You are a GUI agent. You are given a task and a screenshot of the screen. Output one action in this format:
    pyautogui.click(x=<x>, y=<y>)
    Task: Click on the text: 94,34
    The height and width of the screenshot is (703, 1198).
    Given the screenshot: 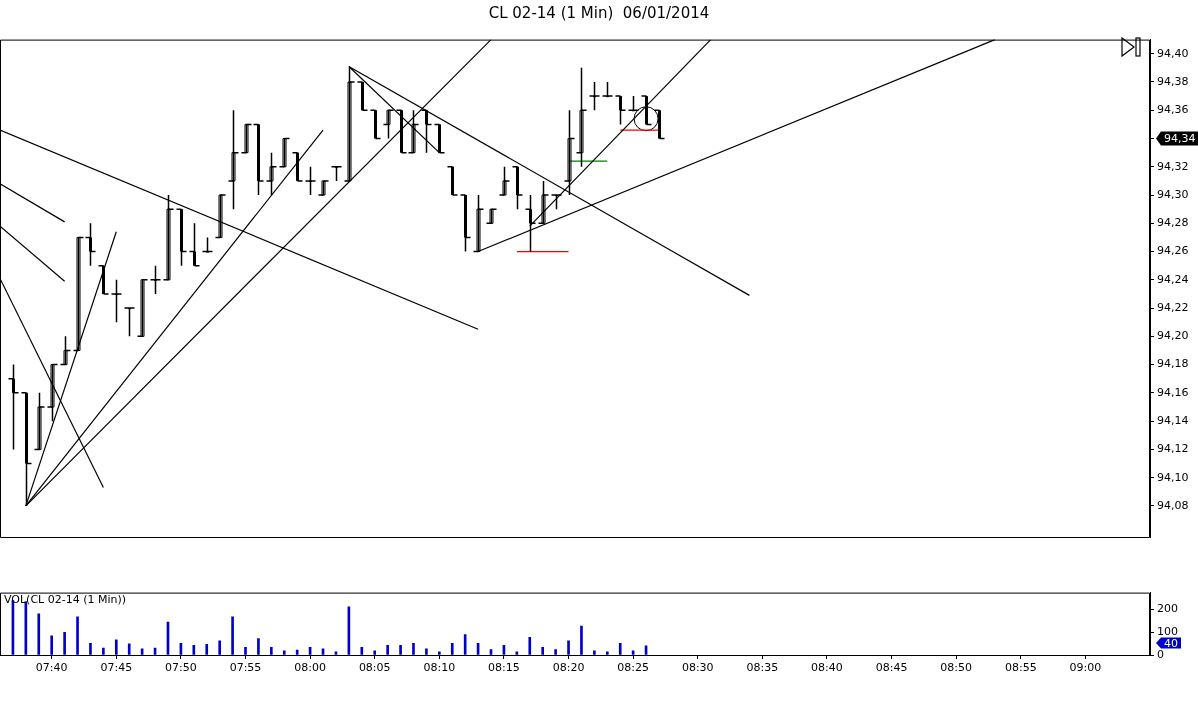 What is the action you would take?
    pyautogui.click(x=1180, y=139)
    